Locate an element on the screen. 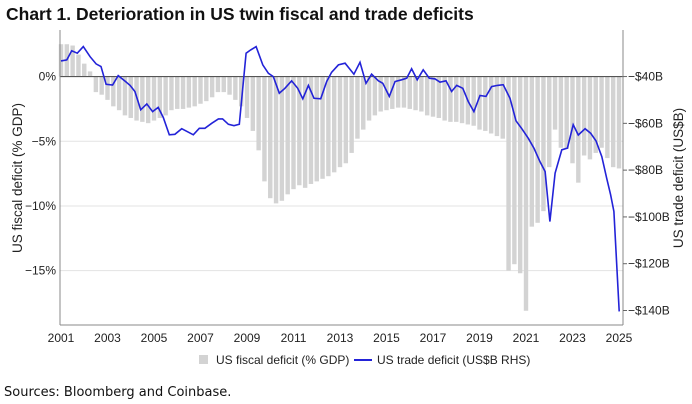 The image size is (692, 404). legend-label-fiscal: US fiscal deficit (% GDP) is located at coordinates (282, 360).